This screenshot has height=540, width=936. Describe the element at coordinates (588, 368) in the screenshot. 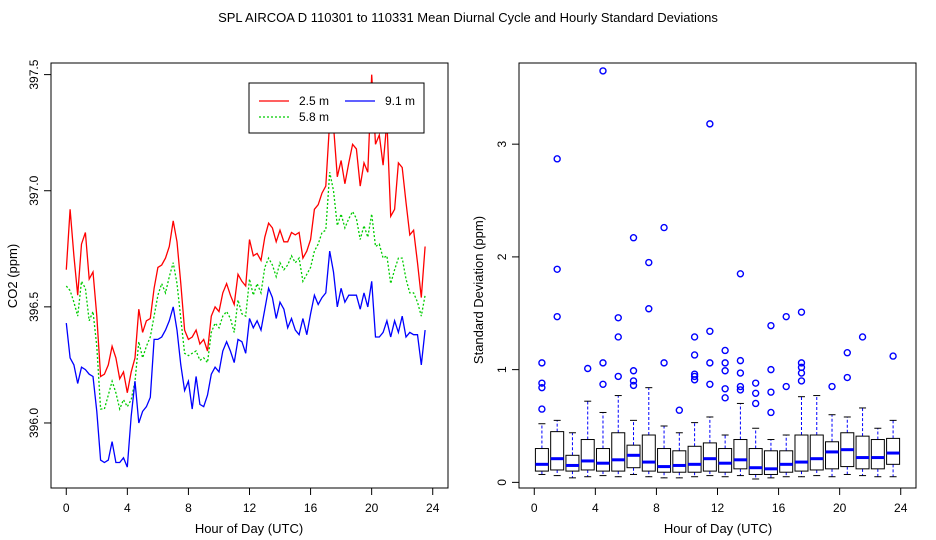

I see `outlier-h3.5-0` at that location.